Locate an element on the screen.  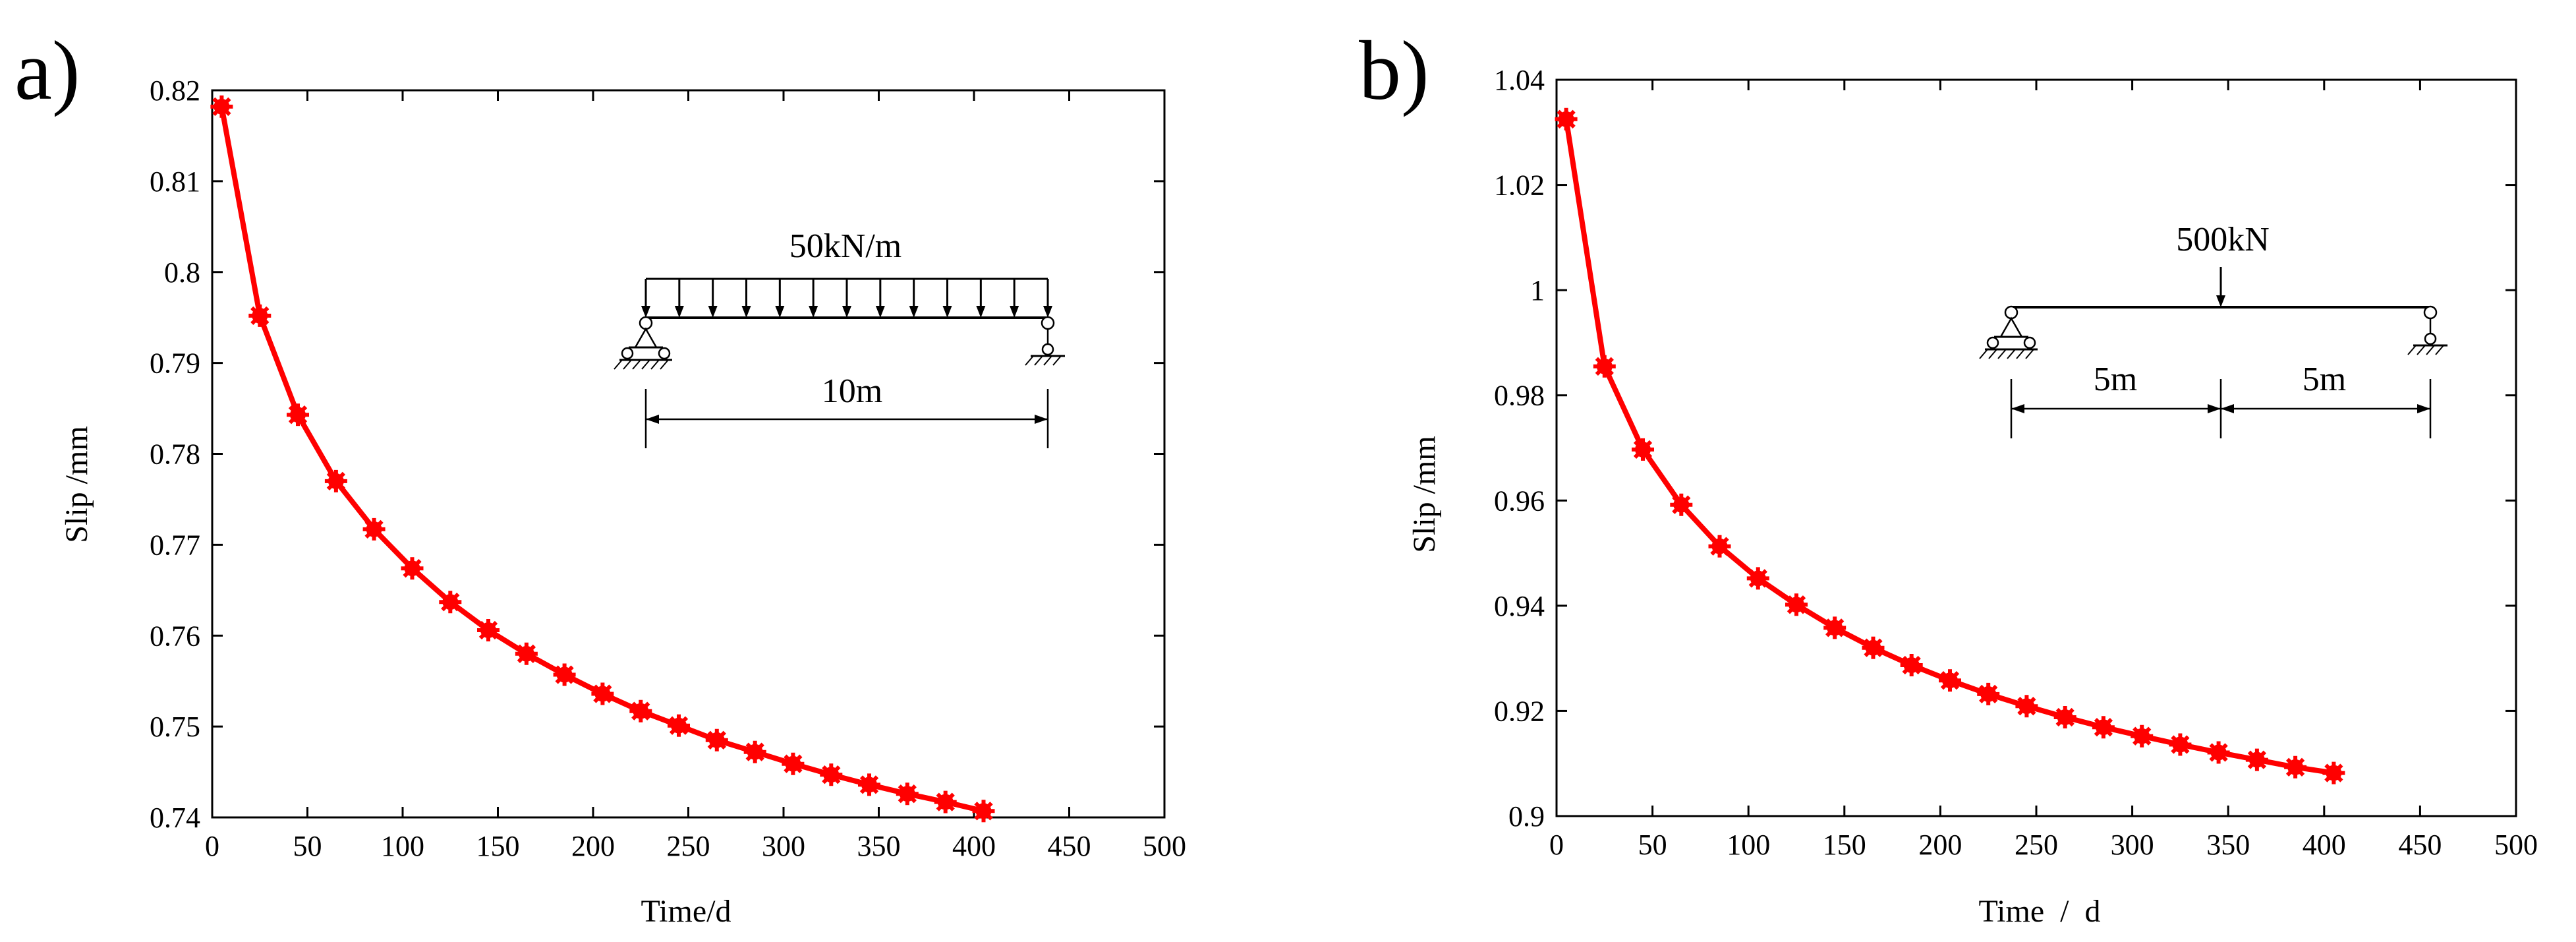
diagram-b-dim-arrow is located at coordinates (2228, 409).